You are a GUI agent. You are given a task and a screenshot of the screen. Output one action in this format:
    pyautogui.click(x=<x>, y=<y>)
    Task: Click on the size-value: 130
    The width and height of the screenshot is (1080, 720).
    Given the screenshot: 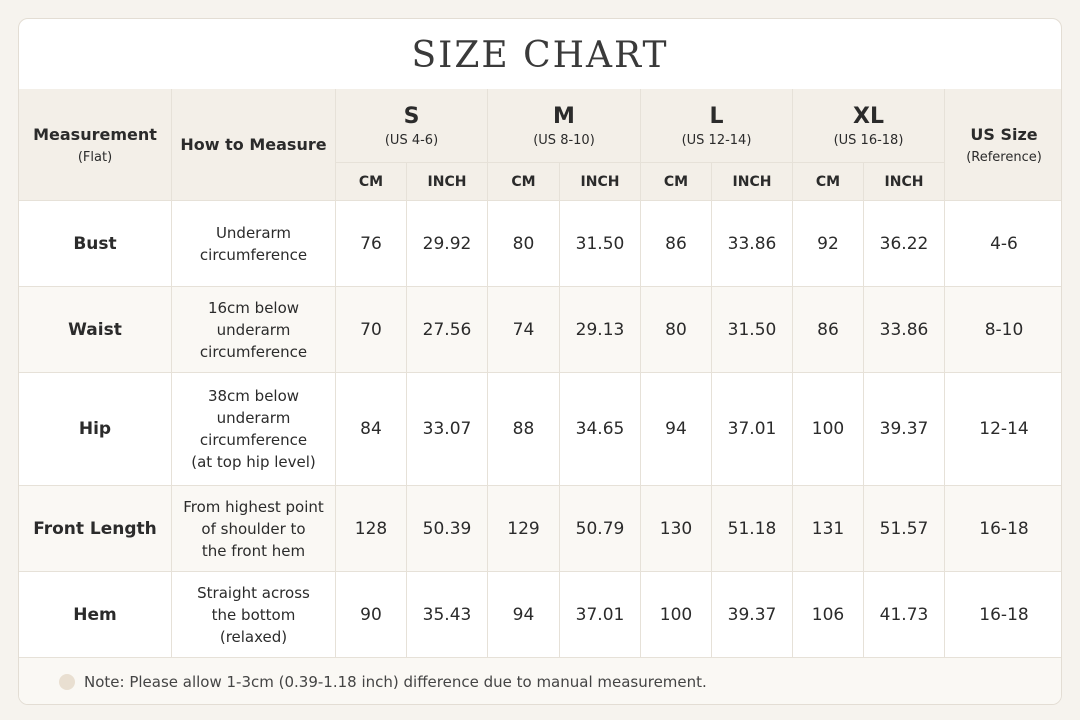 What is the action you would take?
    pyautogui.click(x=676, y=529)
    